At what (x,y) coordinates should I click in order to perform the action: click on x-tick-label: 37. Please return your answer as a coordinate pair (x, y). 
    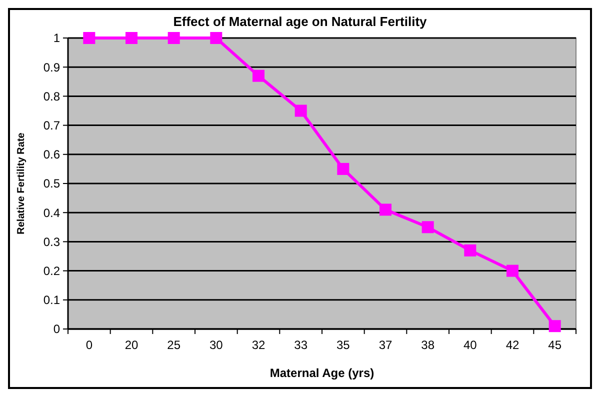
    Looking at the image, I should click on (385, 345).